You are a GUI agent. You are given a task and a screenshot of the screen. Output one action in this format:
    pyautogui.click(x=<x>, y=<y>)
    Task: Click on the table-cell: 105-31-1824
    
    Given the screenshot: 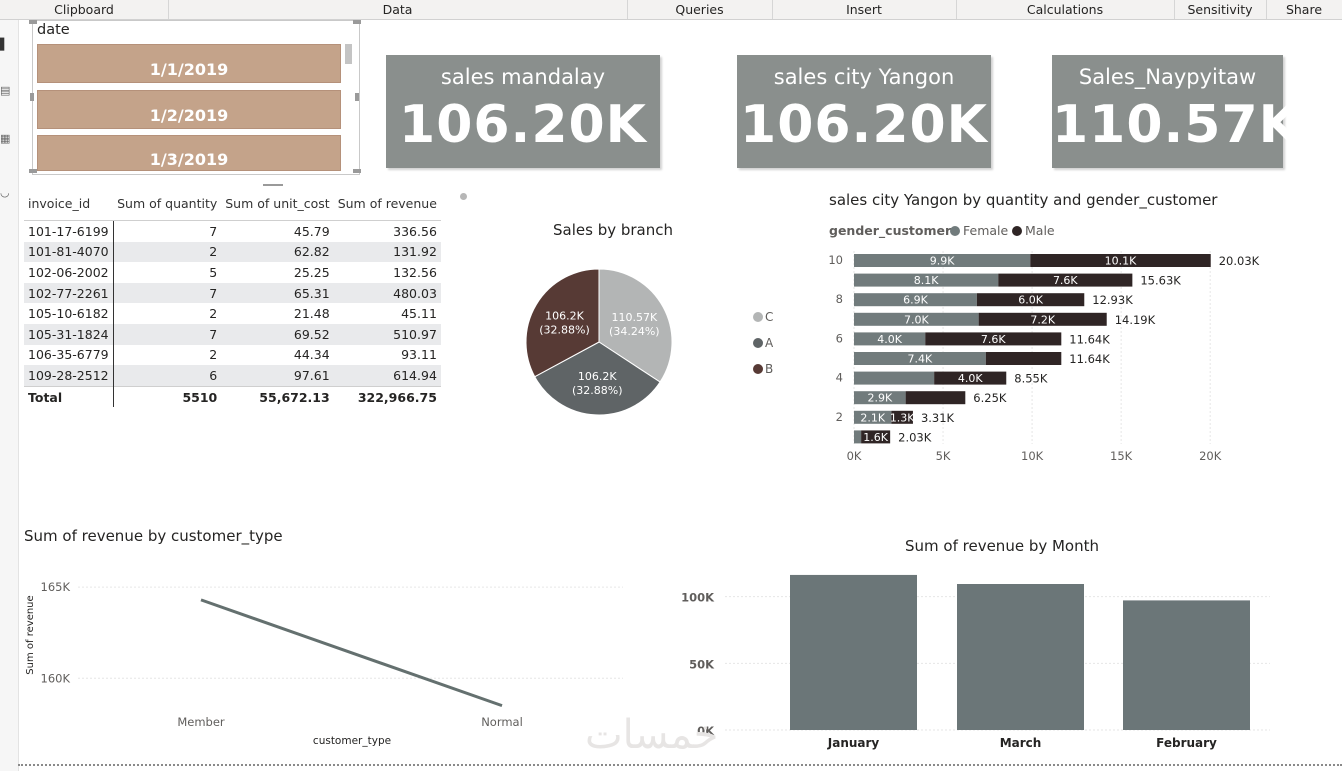 What is the action you would take?
    pyautogui.click(x=69, y=334)
    